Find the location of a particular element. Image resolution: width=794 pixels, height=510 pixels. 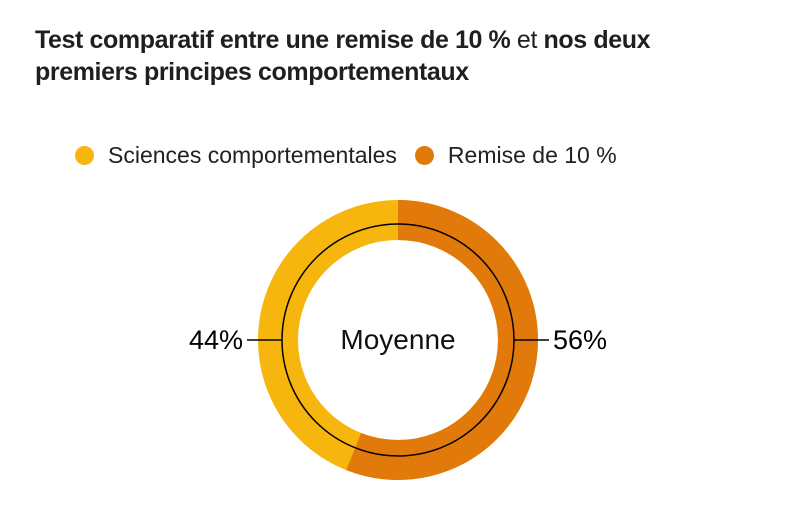

legend-swatch-remise-icon is located at coordinates (424, 155).